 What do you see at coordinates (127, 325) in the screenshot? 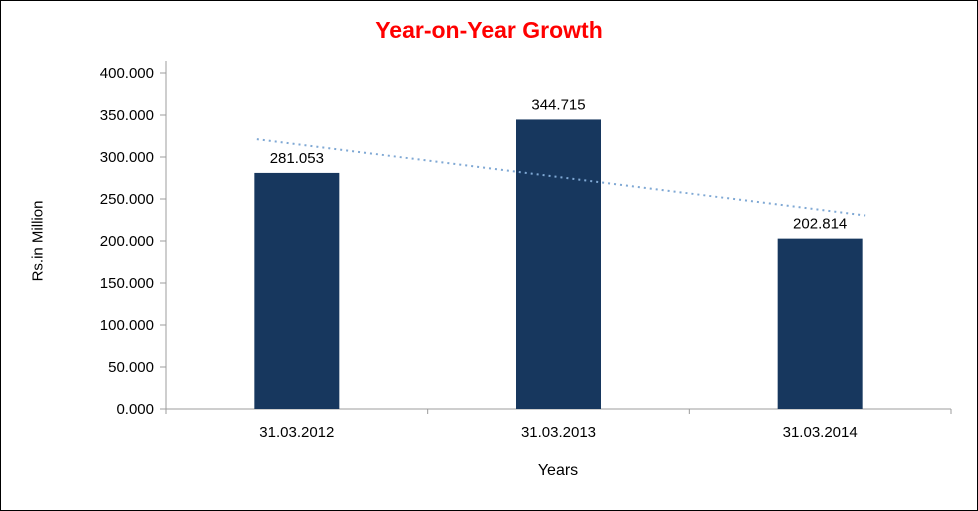
I see `y-tick-label: 100.000` at bounding box center [127, 325].